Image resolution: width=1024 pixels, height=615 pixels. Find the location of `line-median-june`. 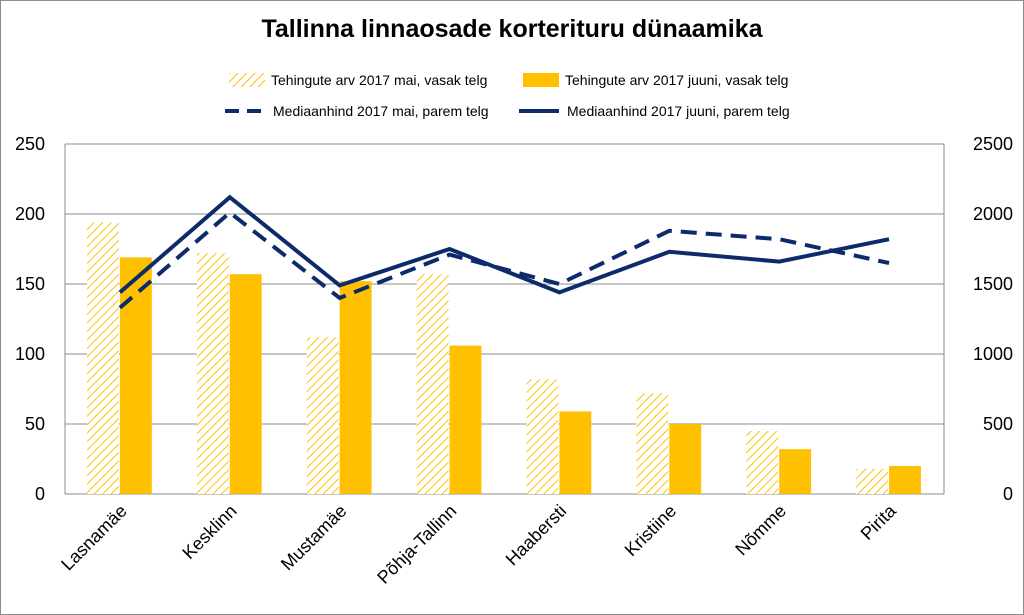

line-median-june is located at coordinates (504, 244).